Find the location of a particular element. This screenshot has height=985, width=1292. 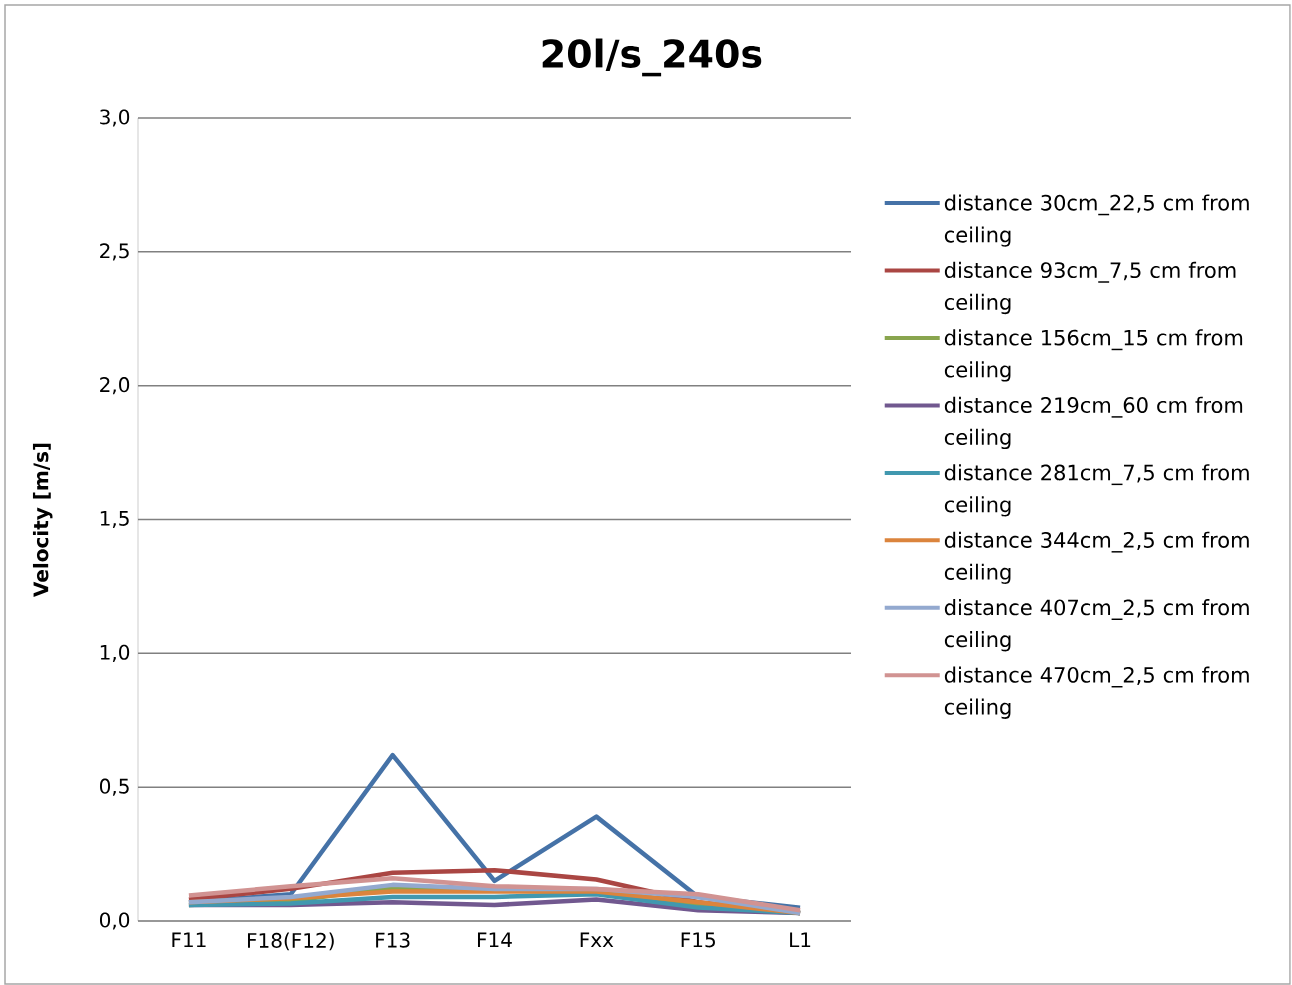

x-tick-label: F18(F12) is located at coordinates (290, 941).